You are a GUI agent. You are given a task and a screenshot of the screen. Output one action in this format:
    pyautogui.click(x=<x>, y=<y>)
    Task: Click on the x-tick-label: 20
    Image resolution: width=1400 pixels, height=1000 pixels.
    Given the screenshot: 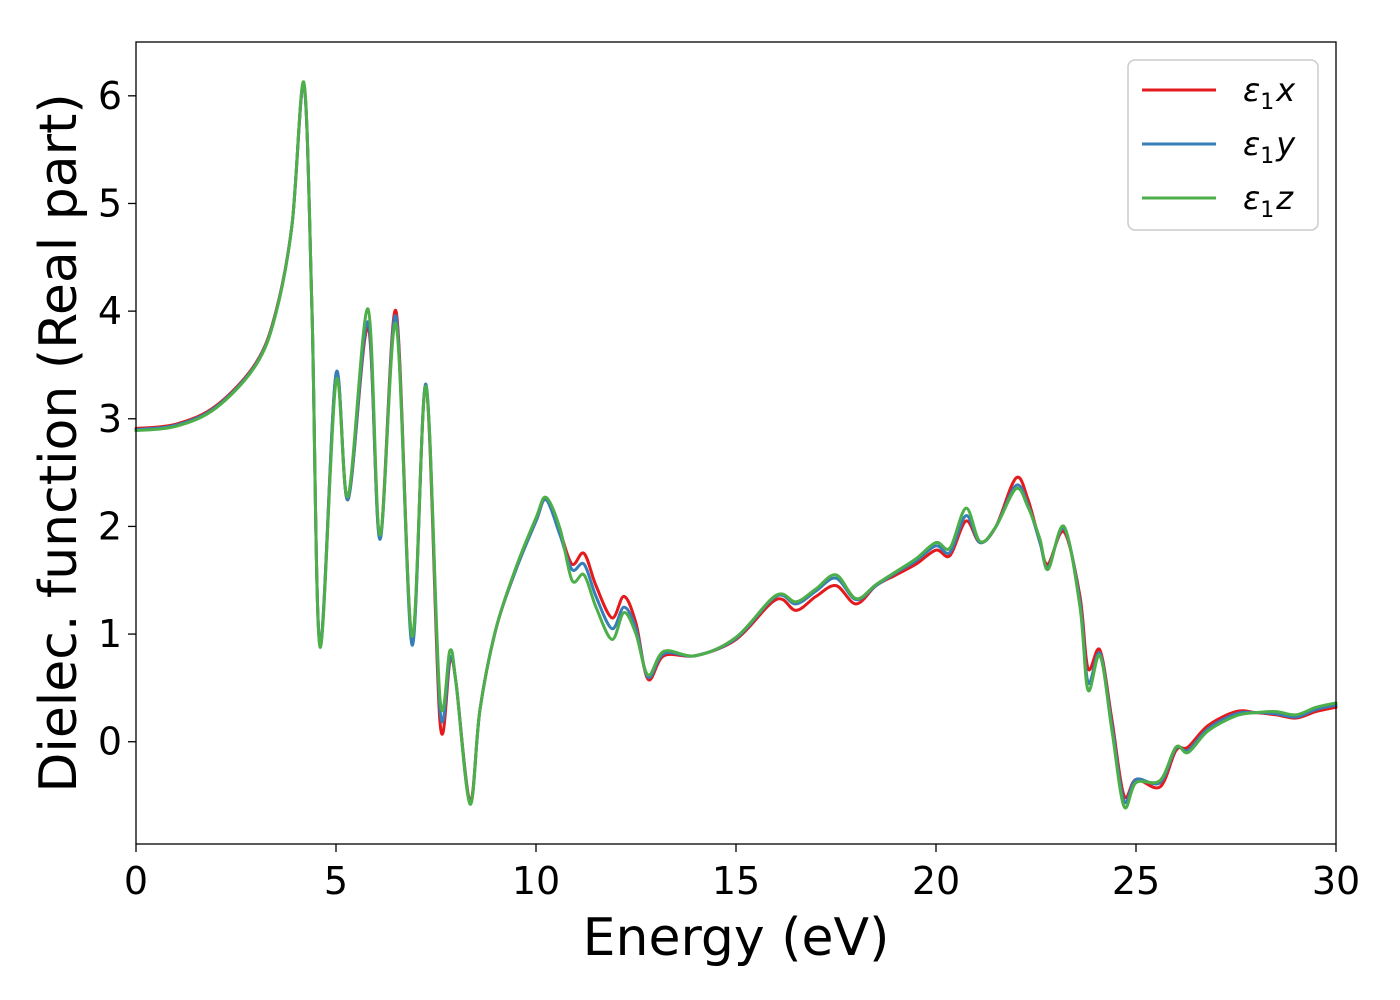 What is the action you would take?
    pyautogui.click(x=936, y=881)
    